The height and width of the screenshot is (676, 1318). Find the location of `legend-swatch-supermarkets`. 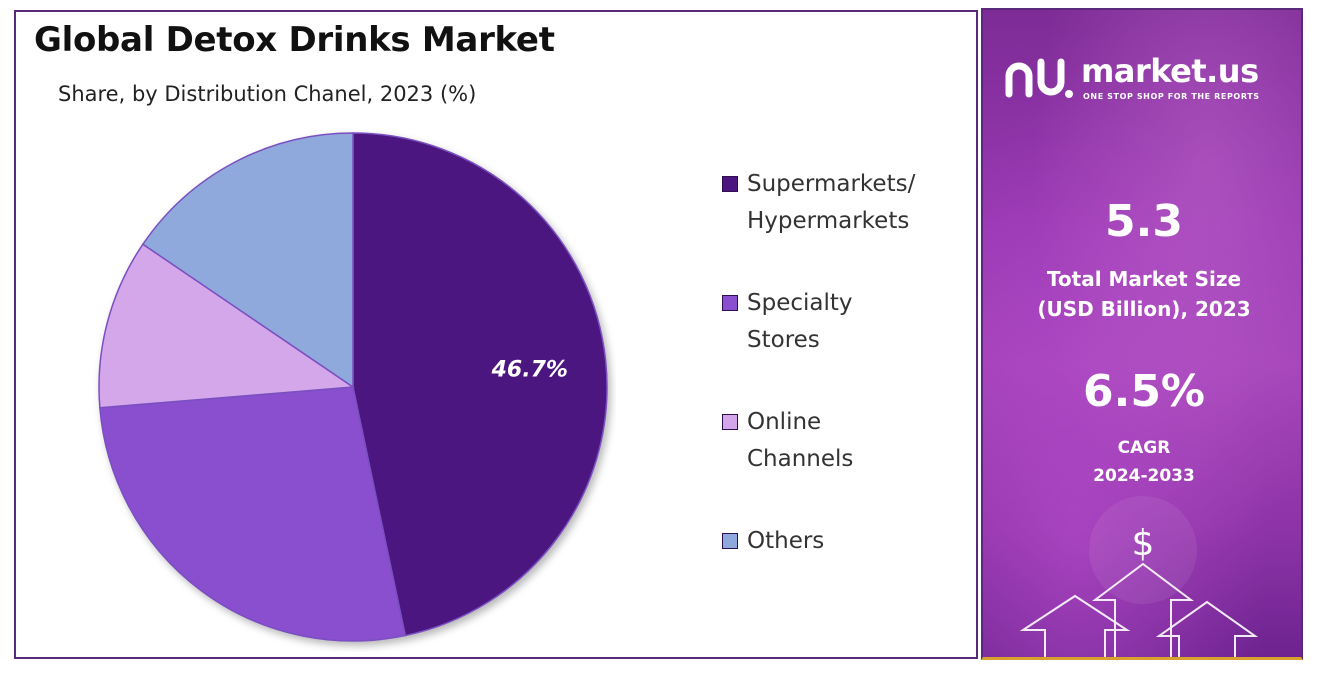

legend-swatch-supermarkets is located at coordinates (730, 184).